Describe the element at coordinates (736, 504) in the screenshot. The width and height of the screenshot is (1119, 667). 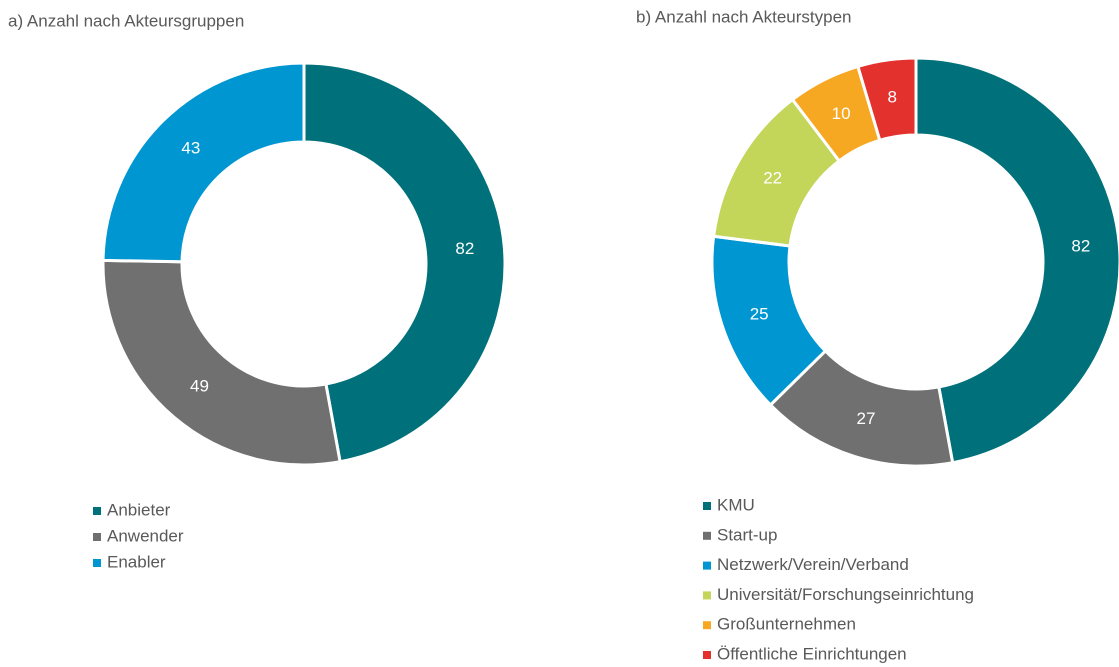
I see `legend-label: KMU` at that location.